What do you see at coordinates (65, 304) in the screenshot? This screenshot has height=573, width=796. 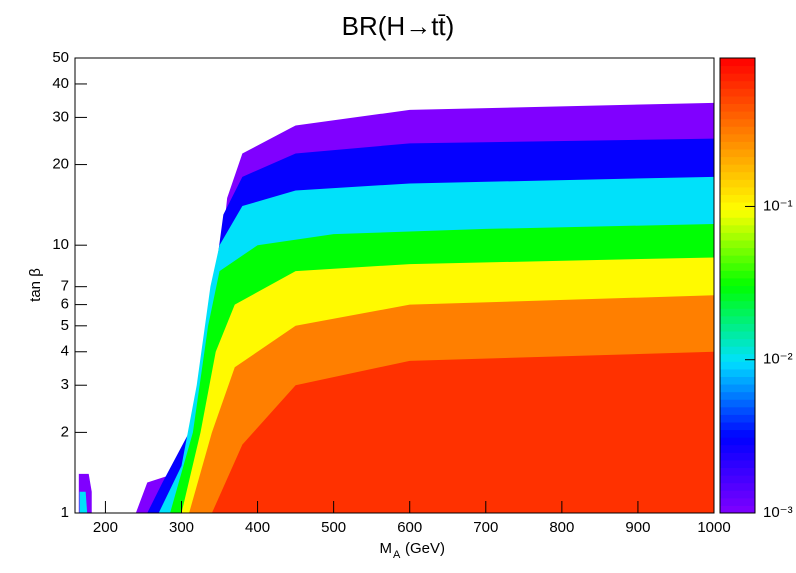 I see `y-tick-label: 6` at bounding box center [65, 304].